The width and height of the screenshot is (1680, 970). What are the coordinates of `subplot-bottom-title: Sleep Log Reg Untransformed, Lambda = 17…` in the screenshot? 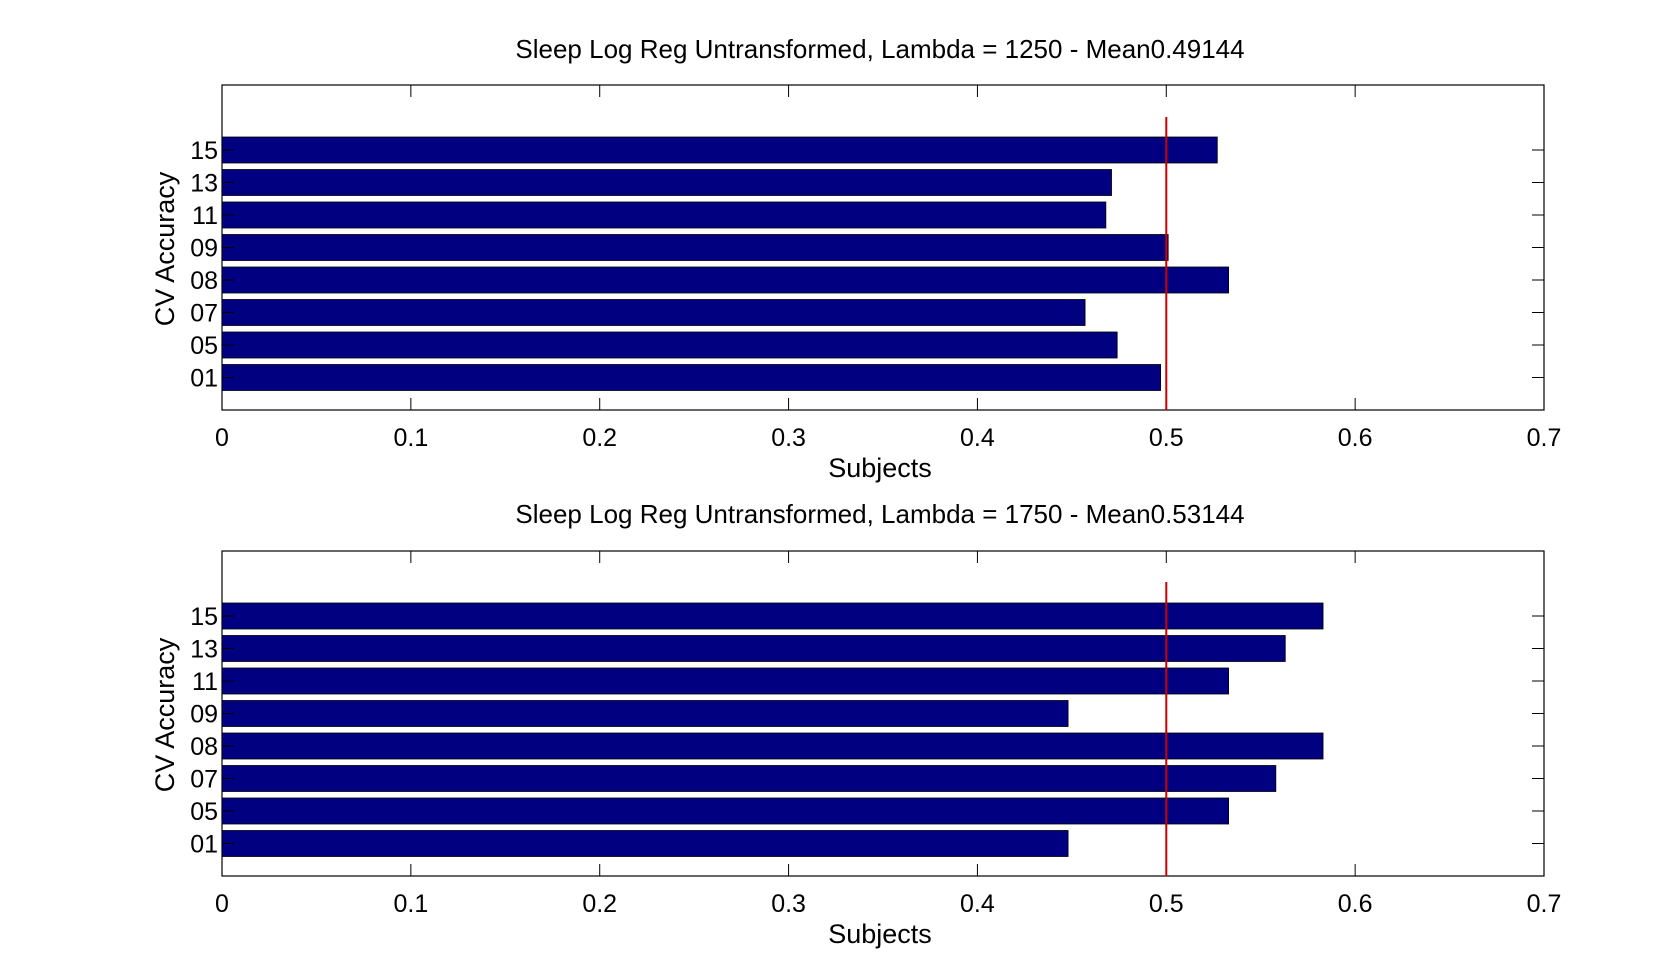 It's located at (879, 514).